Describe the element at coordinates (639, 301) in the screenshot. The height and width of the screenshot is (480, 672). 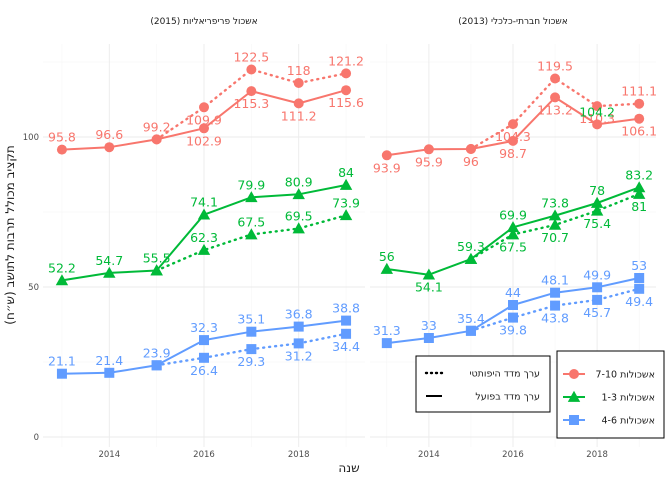
I see `data-label: 49.4` at that location.